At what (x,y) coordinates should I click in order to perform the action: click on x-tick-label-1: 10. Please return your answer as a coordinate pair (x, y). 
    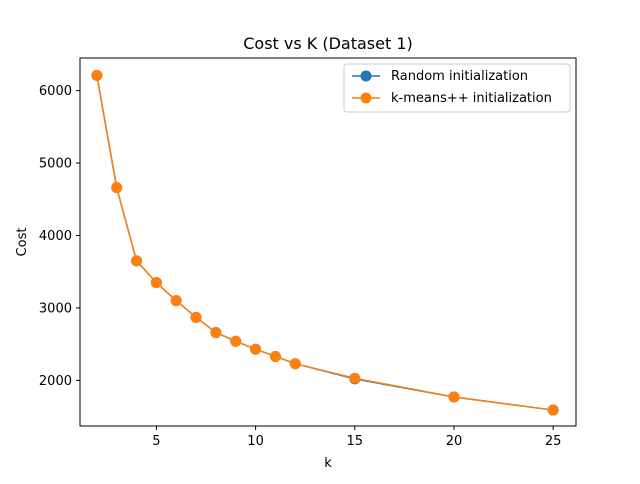
    Looking at the image, I should click on (255, 441).